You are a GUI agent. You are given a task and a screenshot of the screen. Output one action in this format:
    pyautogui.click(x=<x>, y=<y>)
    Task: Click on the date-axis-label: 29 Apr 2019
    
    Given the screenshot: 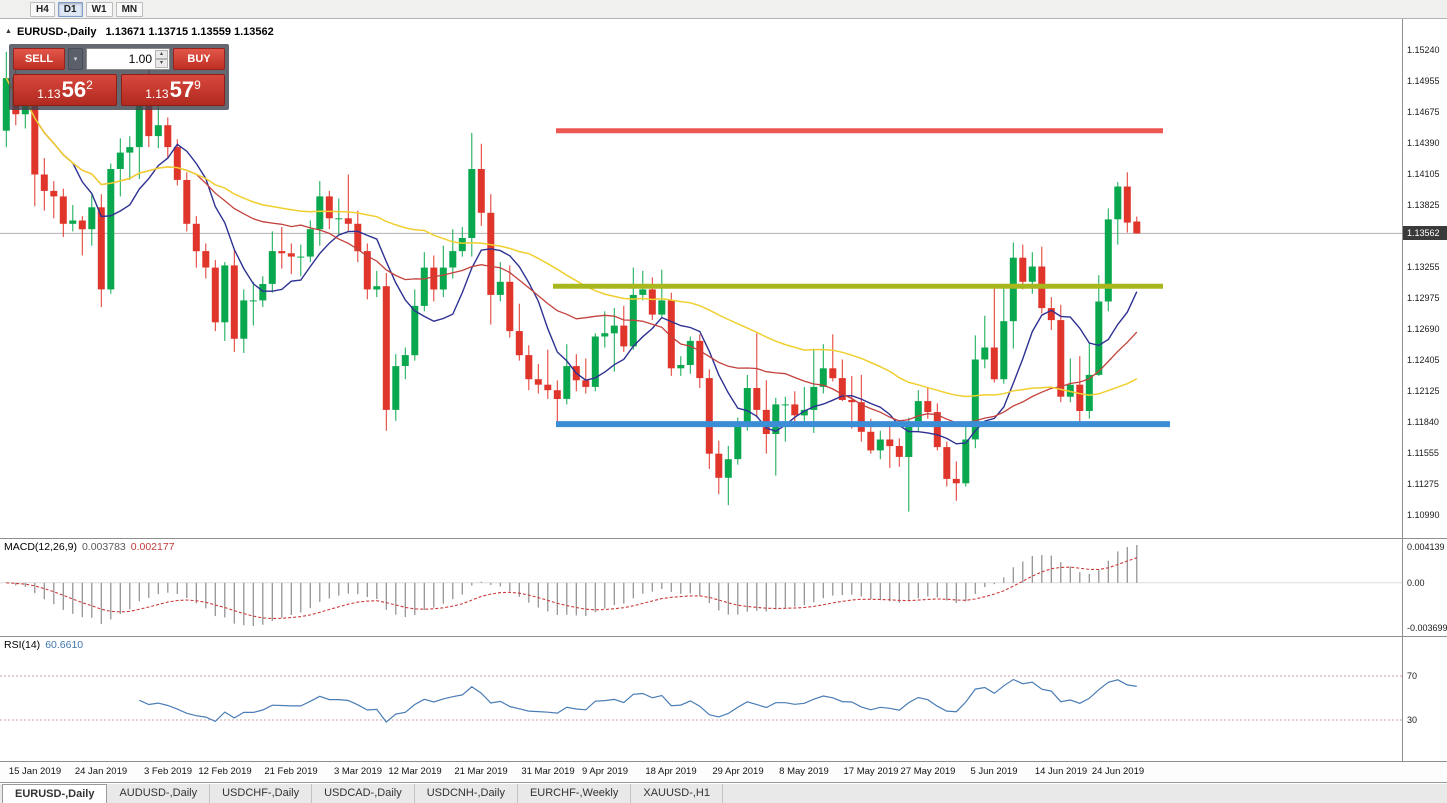 What is the action you would take?
    pyautogui.click(x=738, y=771)
    